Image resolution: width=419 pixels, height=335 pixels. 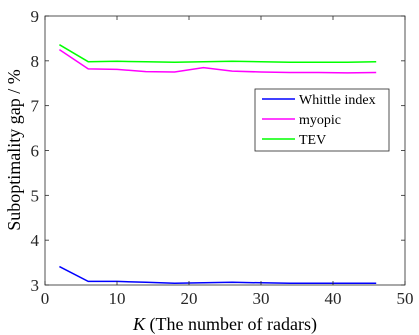 I want to click on y-tick-label: 4, so click(x=35, y=240).